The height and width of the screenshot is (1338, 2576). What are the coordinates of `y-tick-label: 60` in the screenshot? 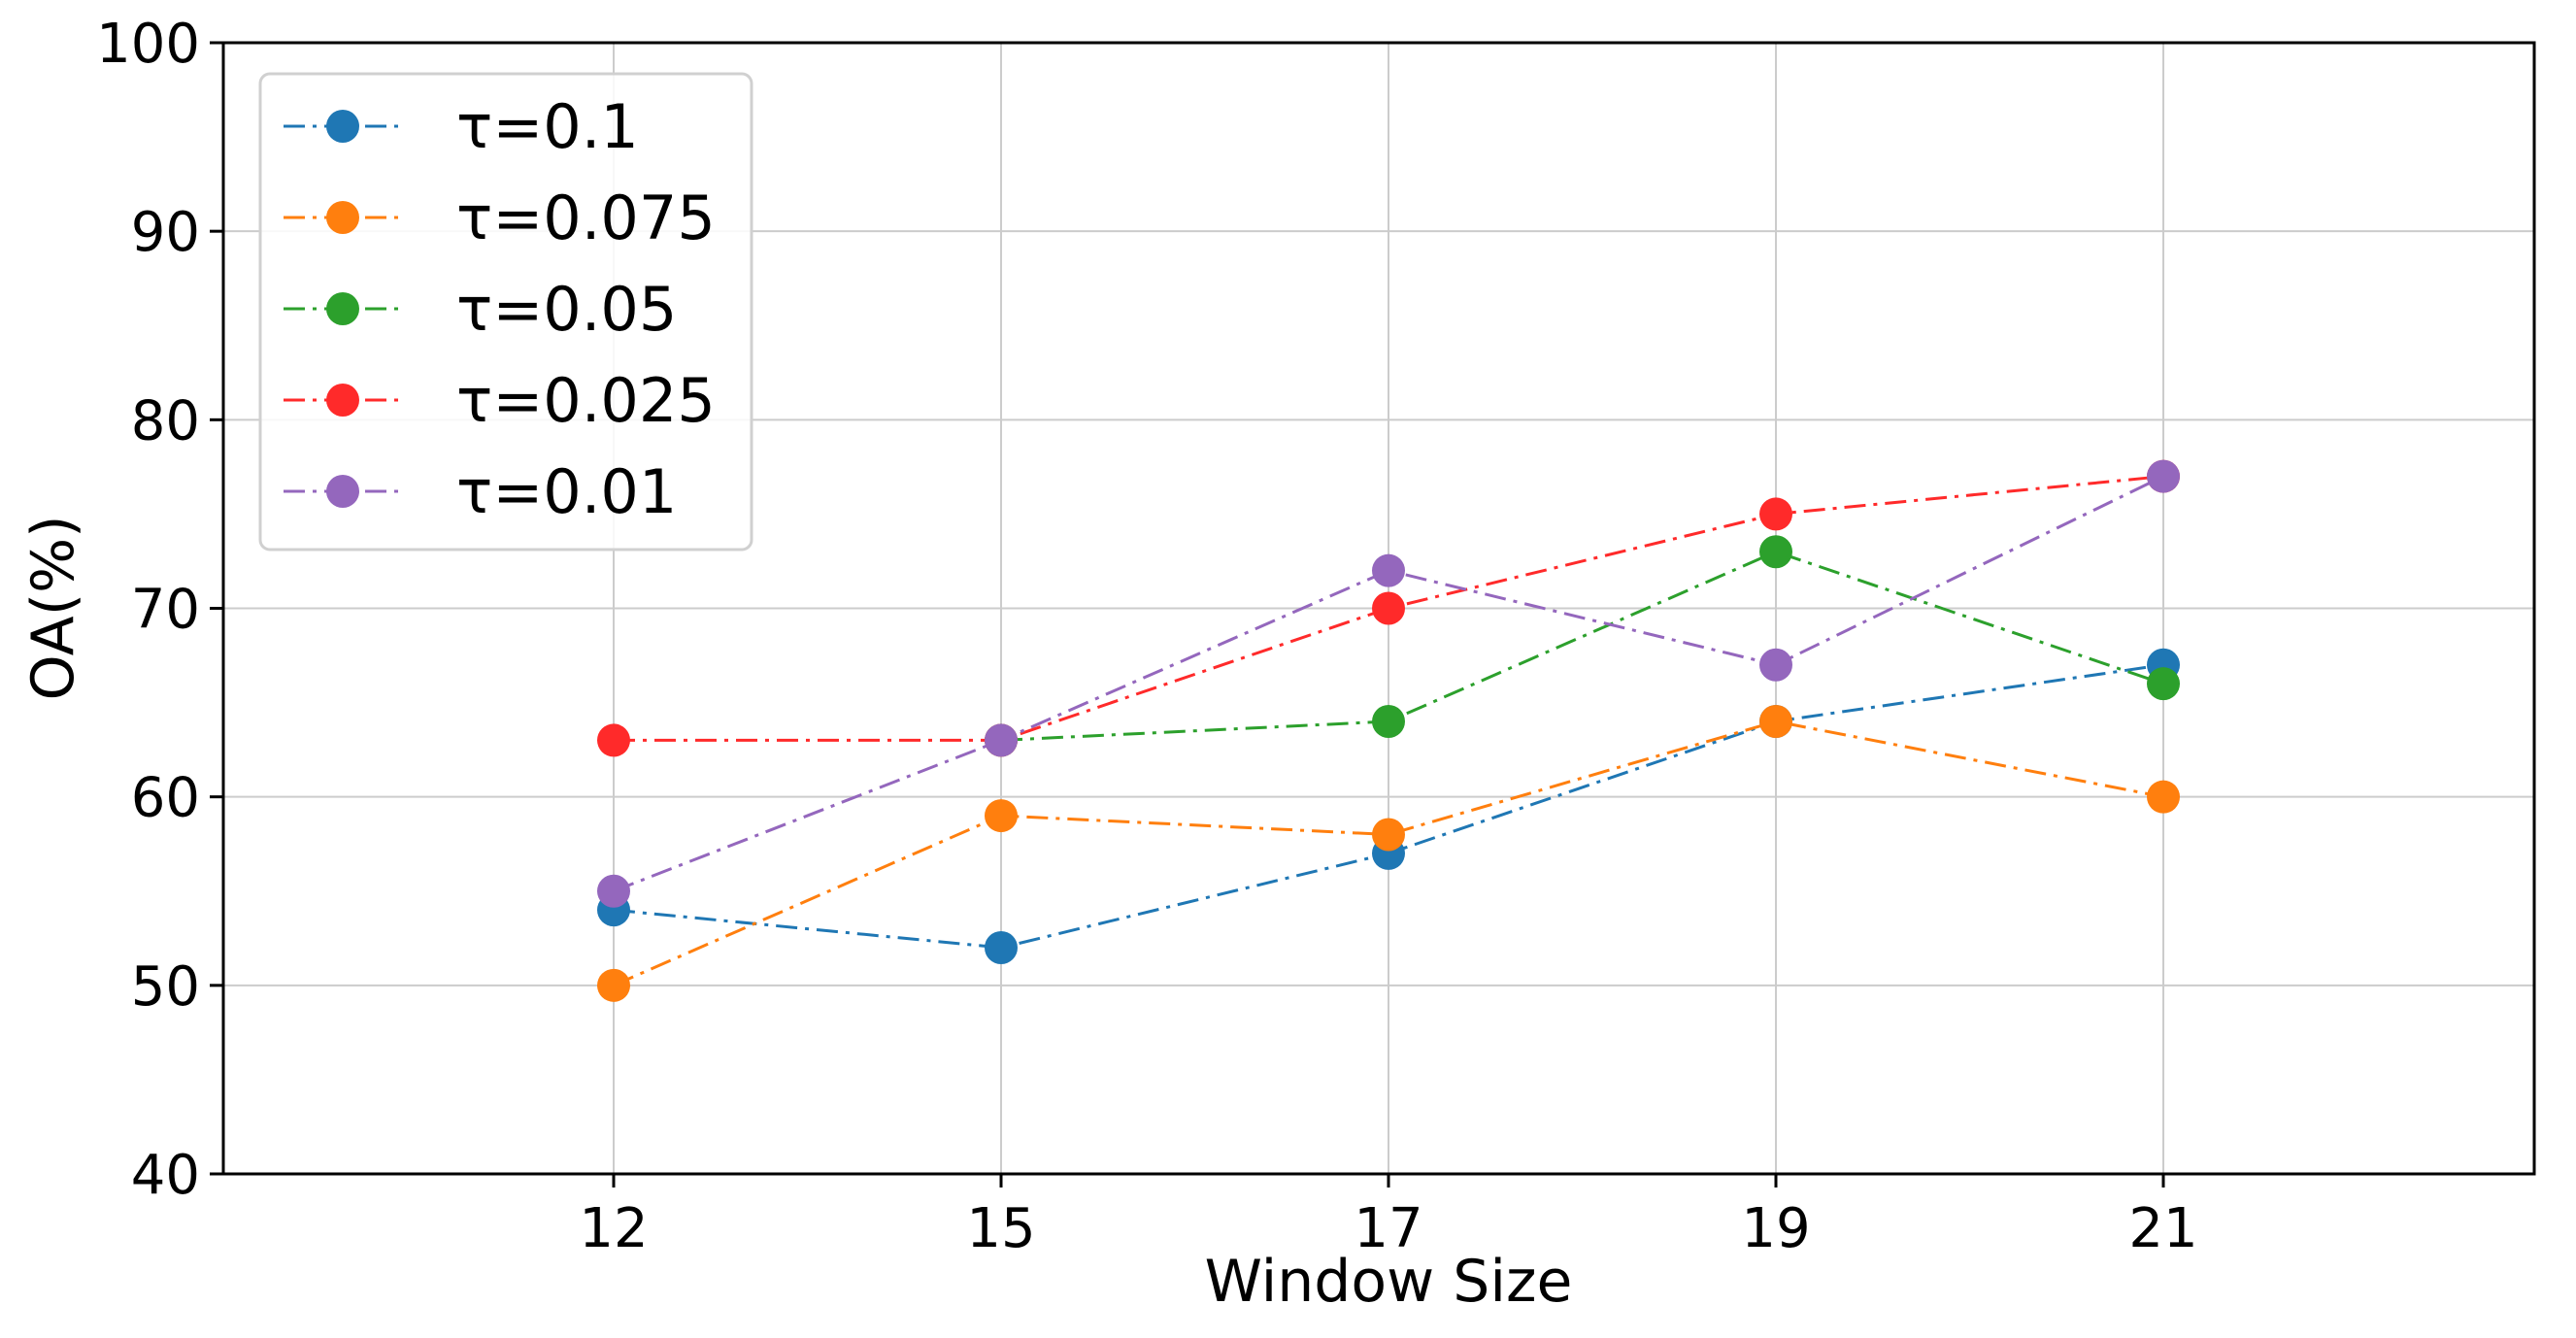 It's located at (165, 798).